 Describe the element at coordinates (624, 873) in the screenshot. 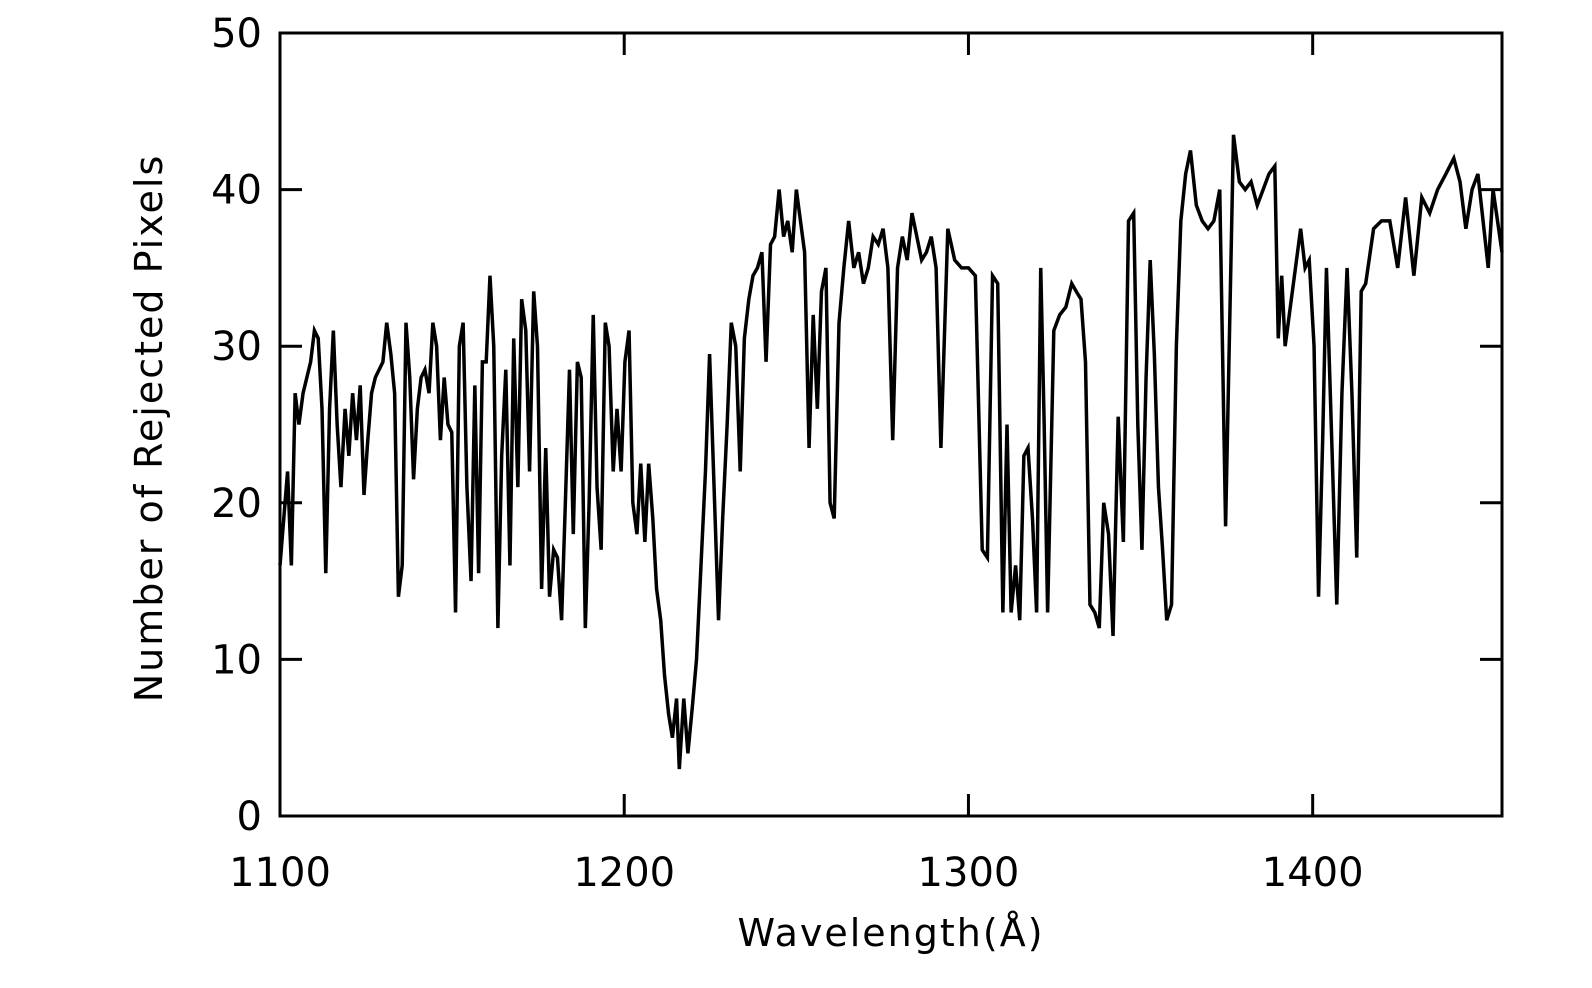

I see `x-tick-label: 1200` at that location.